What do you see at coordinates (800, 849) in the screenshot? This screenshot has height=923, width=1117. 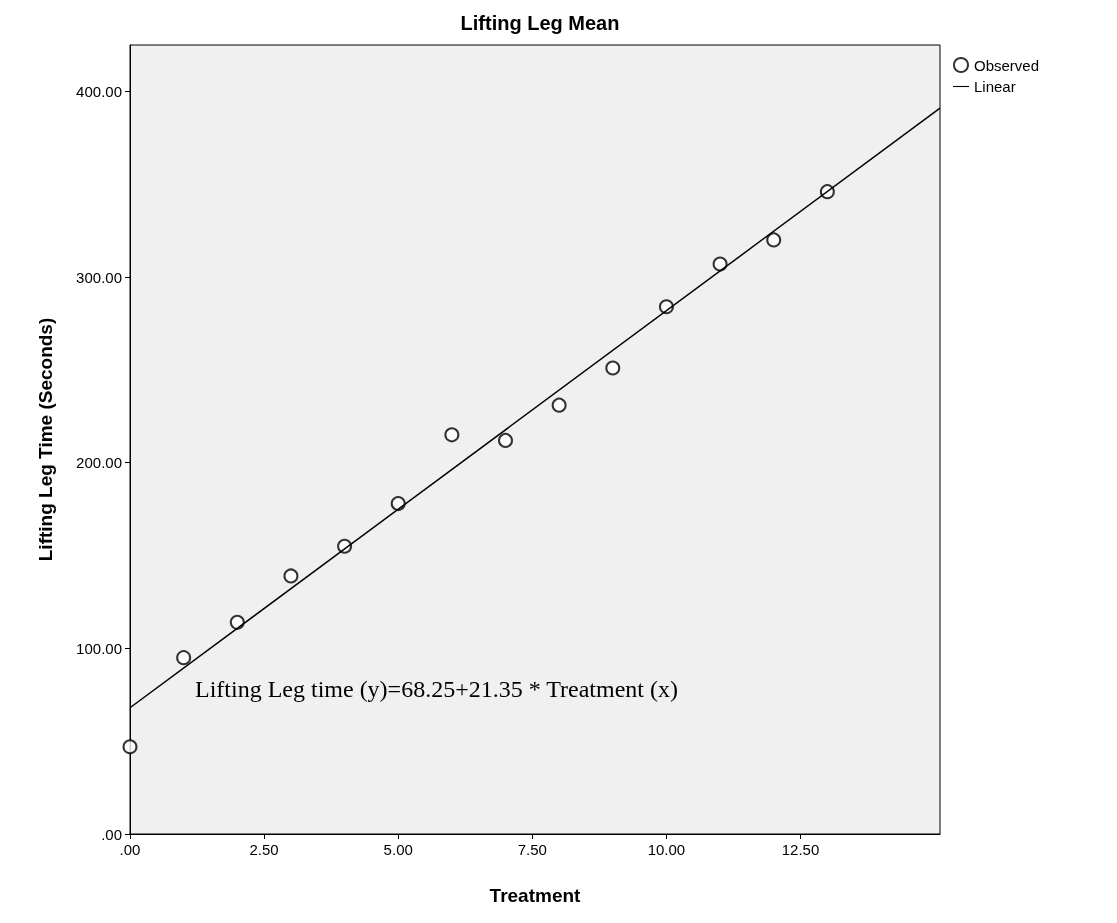 I see `x-tick-label: 12.50` at bounding box center [800, 849].